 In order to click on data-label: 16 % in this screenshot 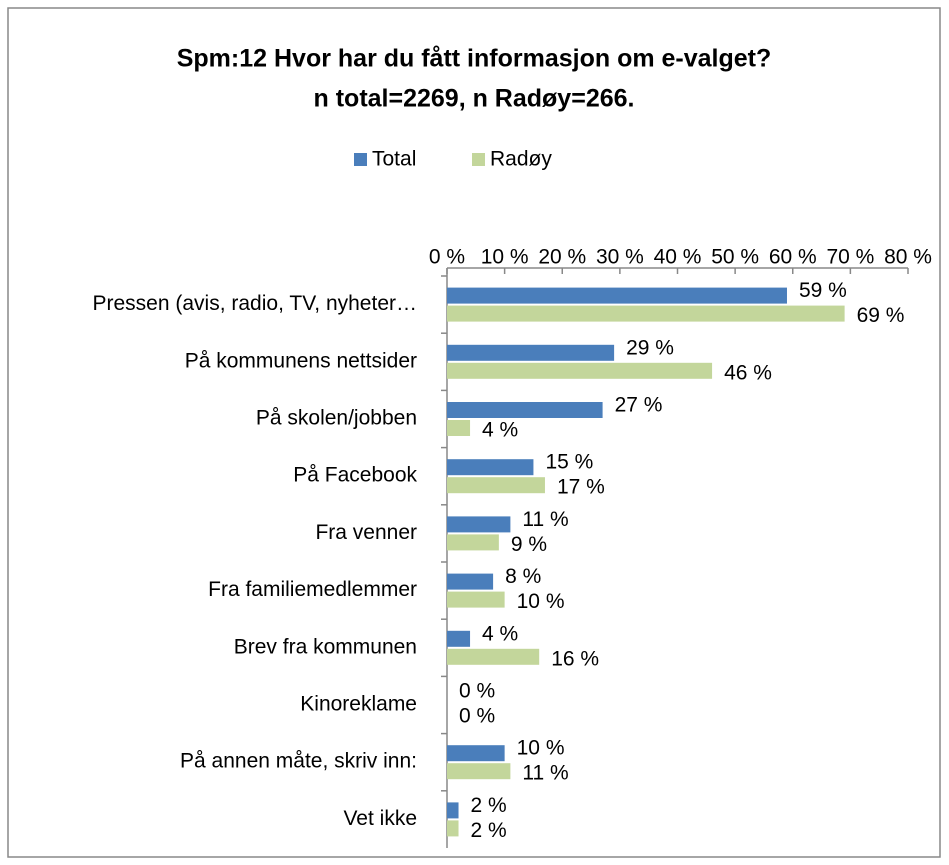, I will do `click(575, 658)`.